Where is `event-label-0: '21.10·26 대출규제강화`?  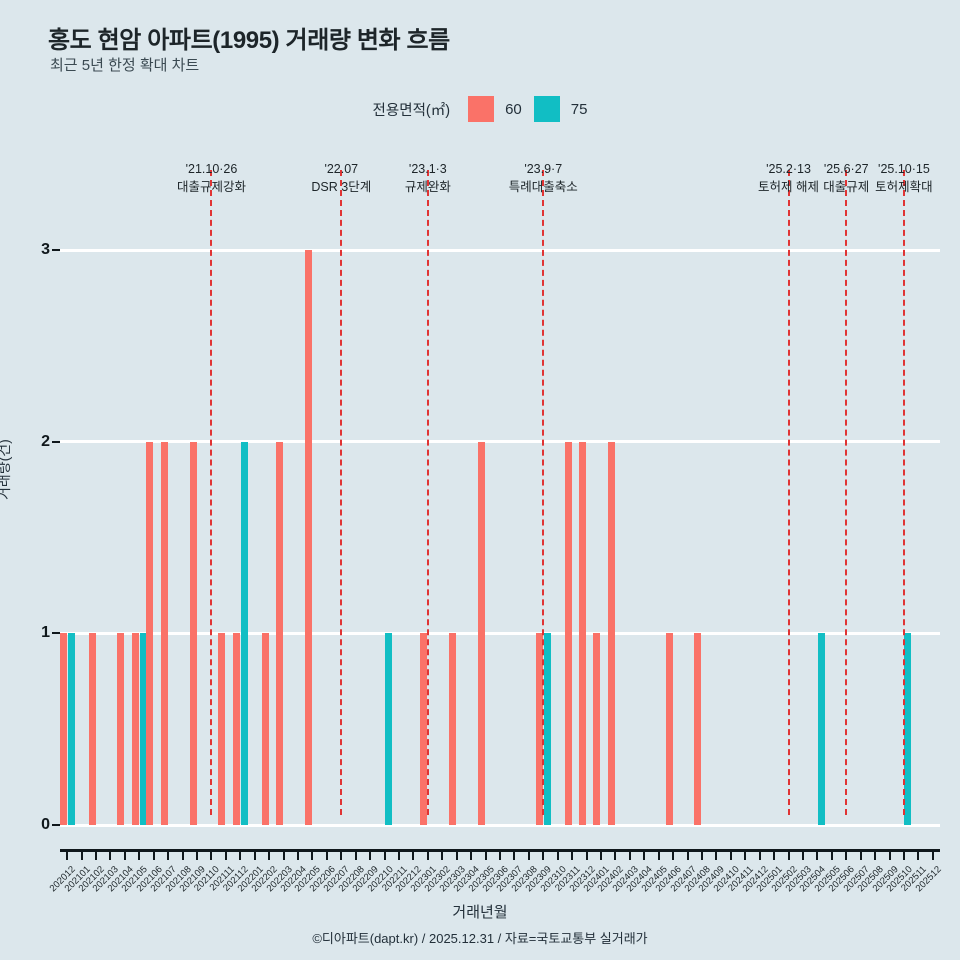
event-label-0: '21.10·26 대출규제강화 is located at coordinates (211, 178).